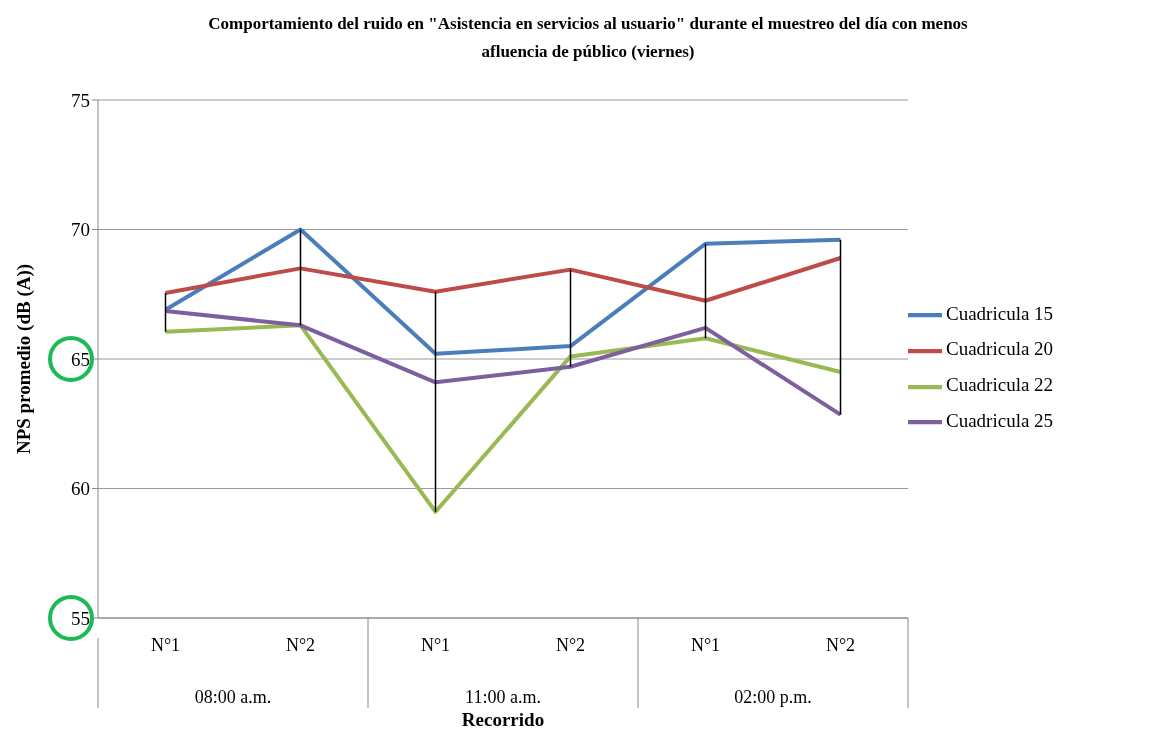  I want to click on legend-label: Cuadricula 22, so click(1000, 384).